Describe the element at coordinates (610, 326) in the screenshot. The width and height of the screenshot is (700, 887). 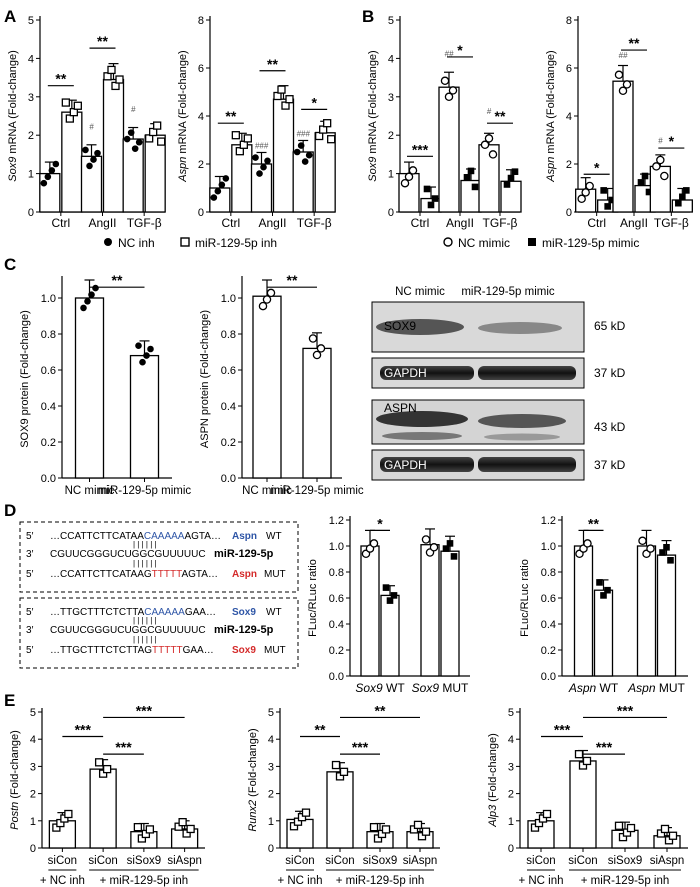
I see `blot-kd-sox9: 65 kD` at that location.